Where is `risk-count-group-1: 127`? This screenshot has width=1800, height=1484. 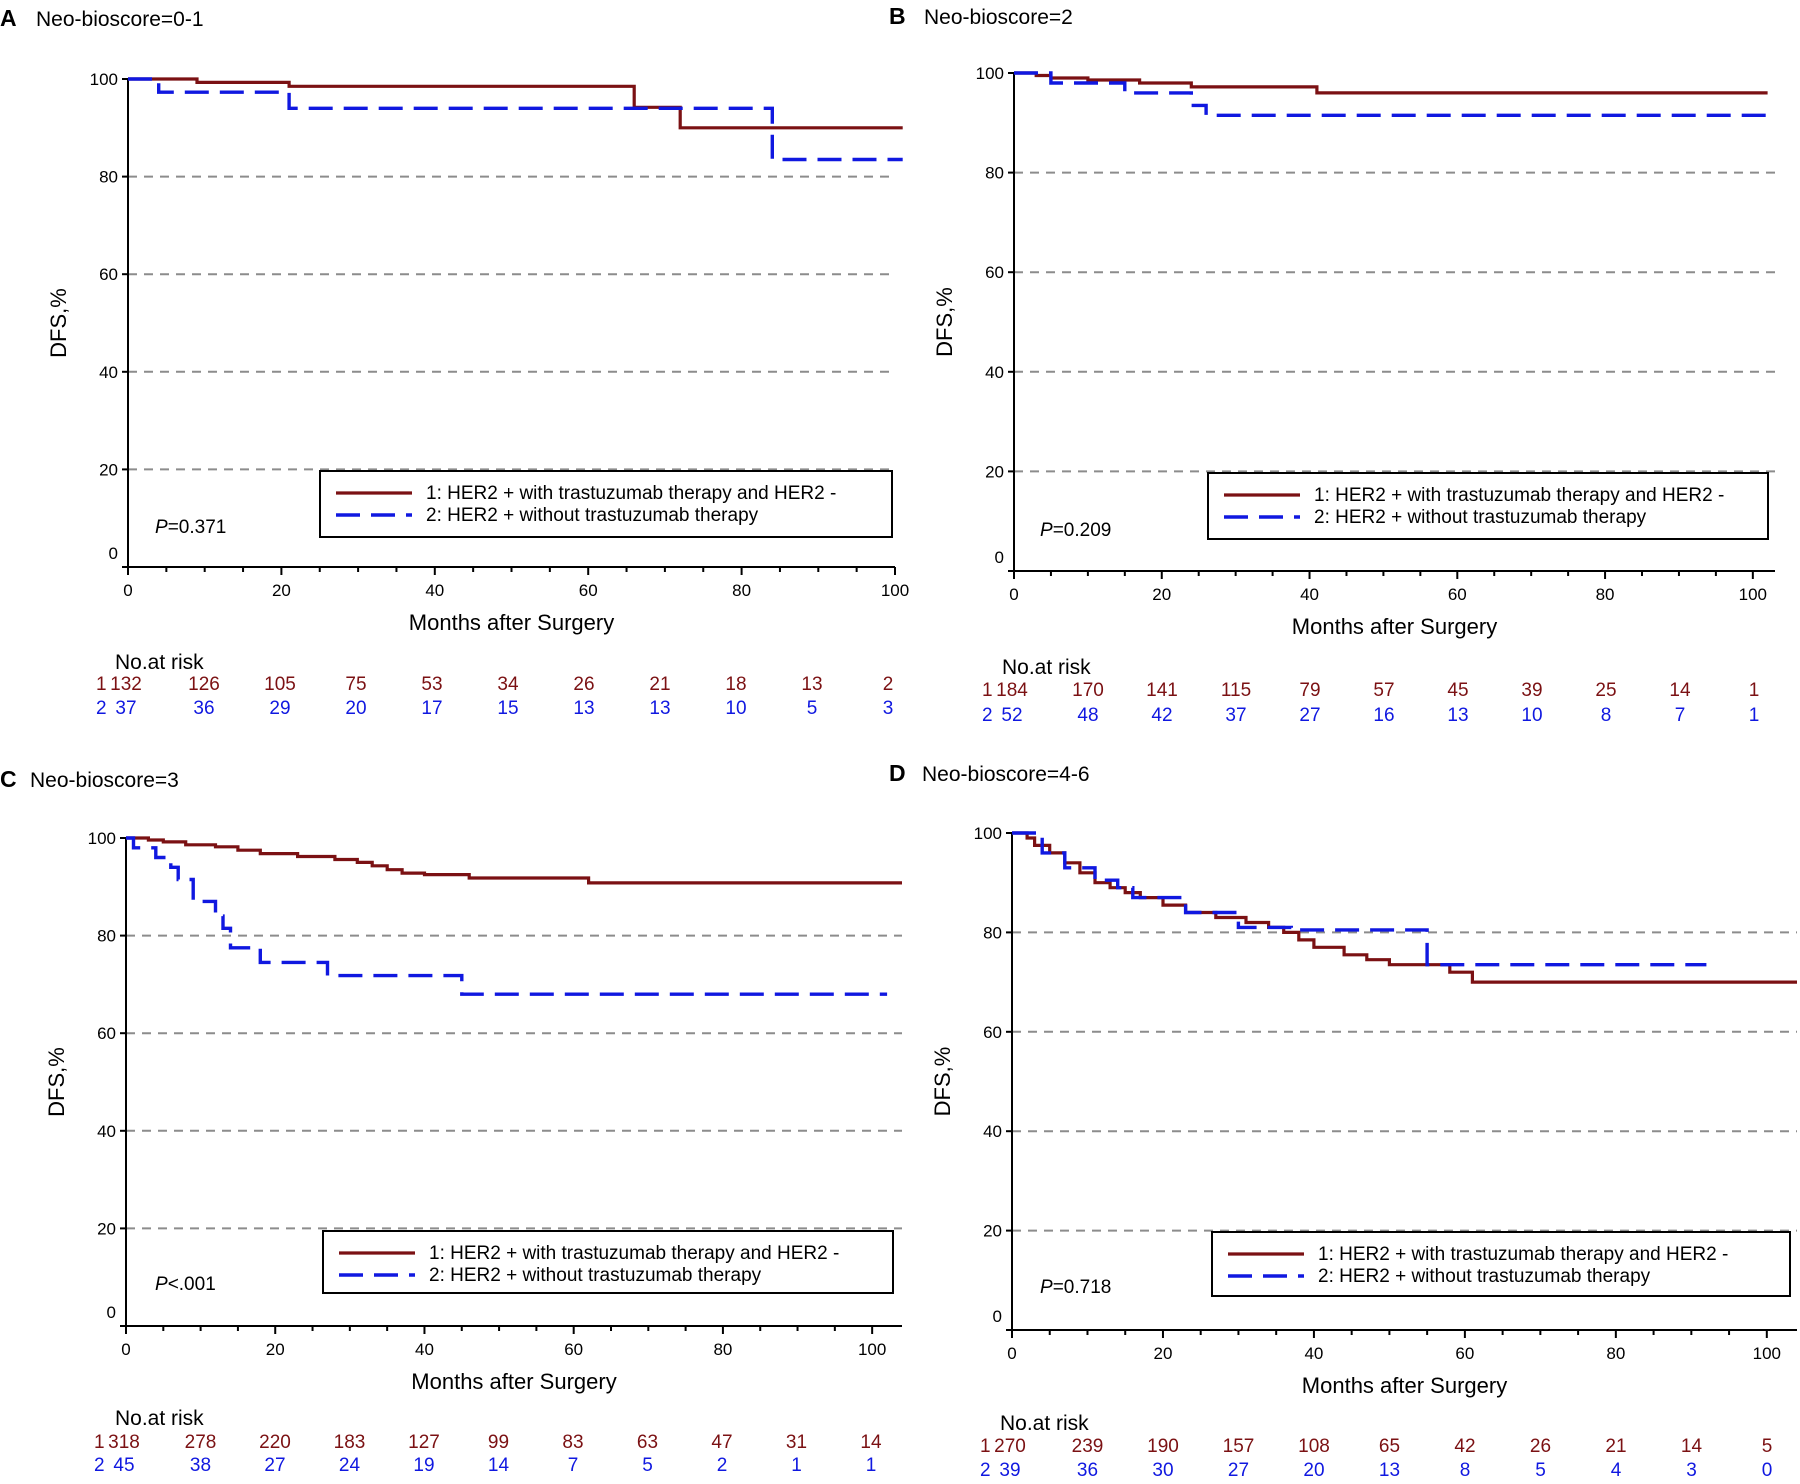
risk-count-group-1: 127 is located at coordinates (424, 1442).